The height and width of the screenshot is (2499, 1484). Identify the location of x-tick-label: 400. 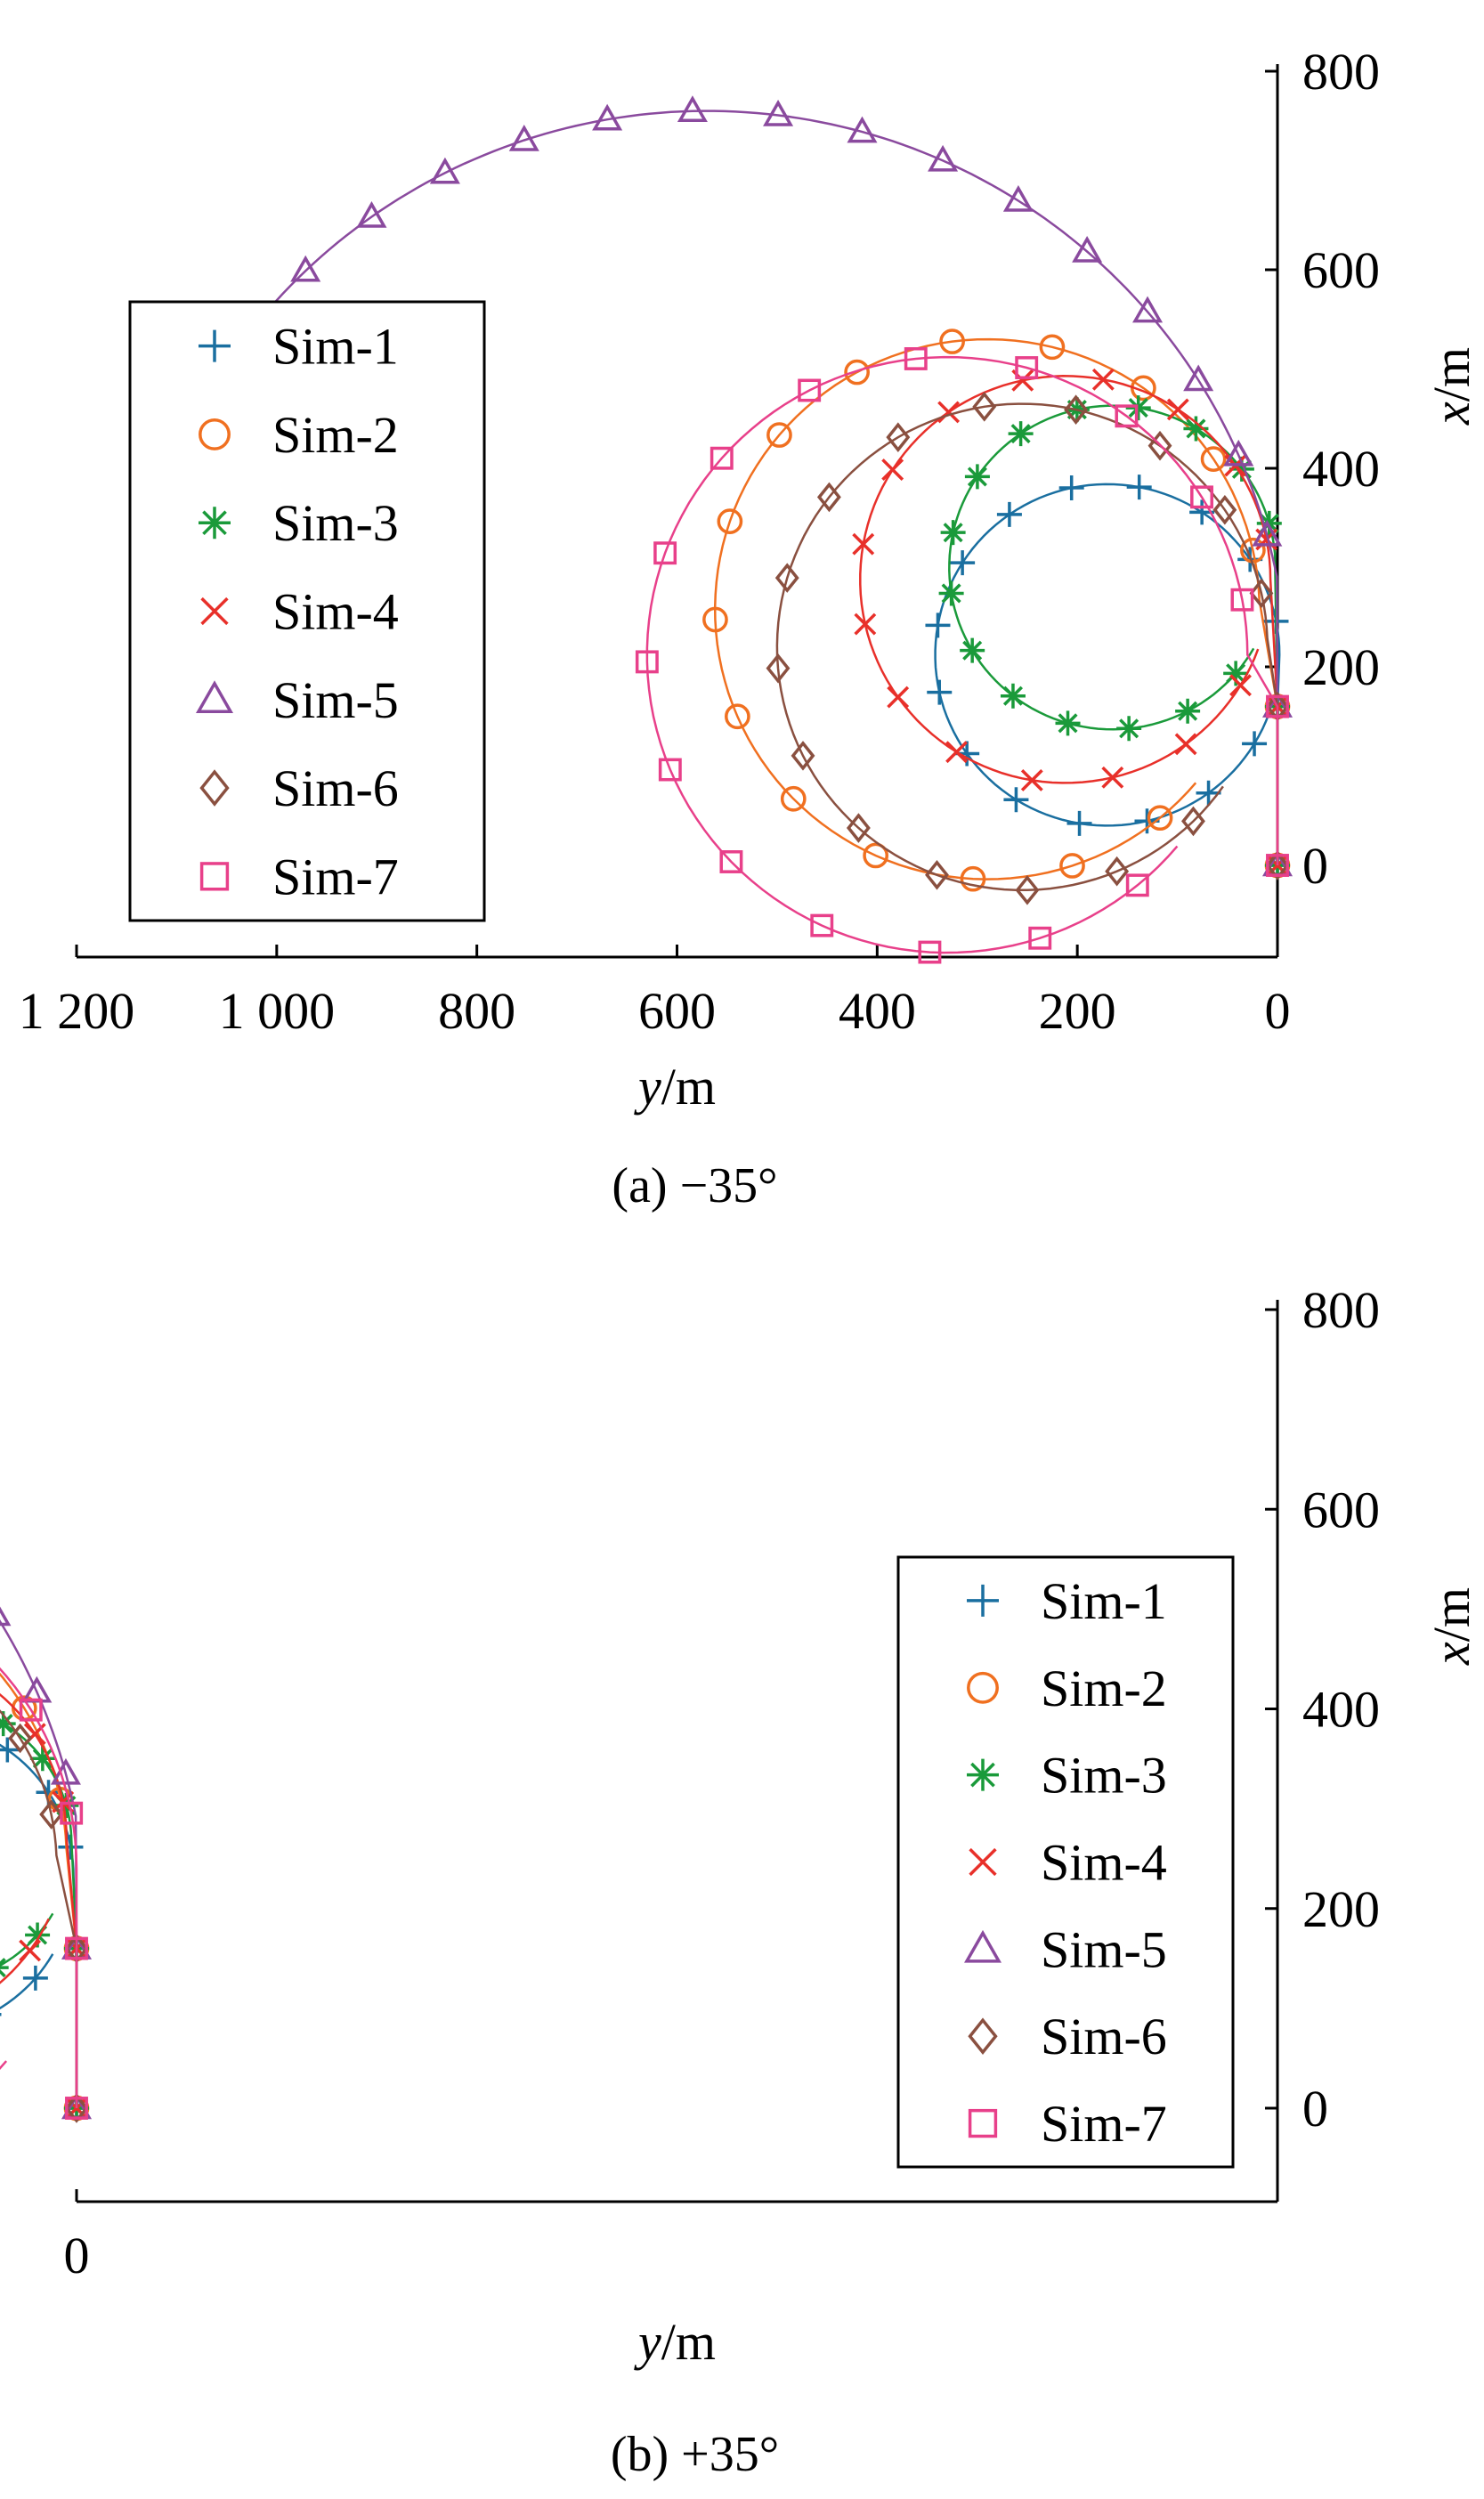
(877, 1011).